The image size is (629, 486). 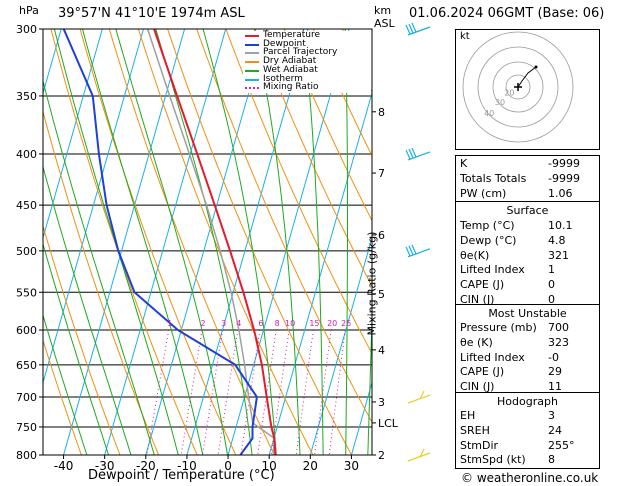 I want to click on hodograph-ring-label: 20, so click(x=509, y=93).